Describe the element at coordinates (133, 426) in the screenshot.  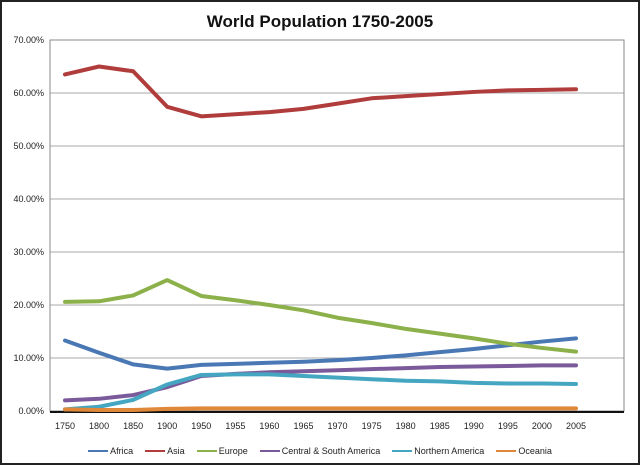
I see `x-tick-label: 1850` at that location.